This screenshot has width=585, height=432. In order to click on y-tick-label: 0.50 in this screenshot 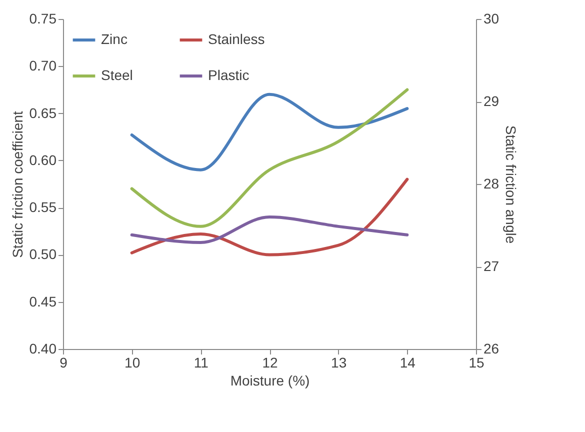, I will do `click(43, 254)`.